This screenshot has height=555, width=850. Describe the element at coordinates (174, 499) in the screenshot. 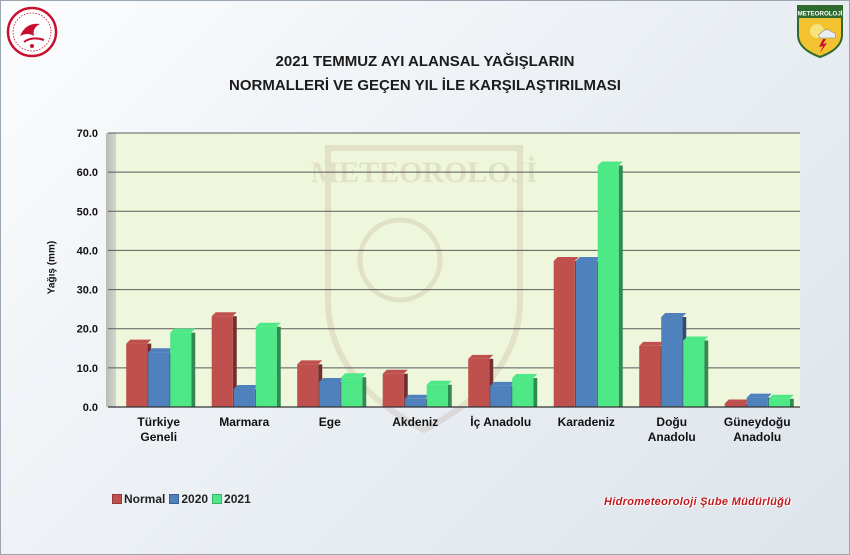

I see `legend-swatch-2020` at that location.